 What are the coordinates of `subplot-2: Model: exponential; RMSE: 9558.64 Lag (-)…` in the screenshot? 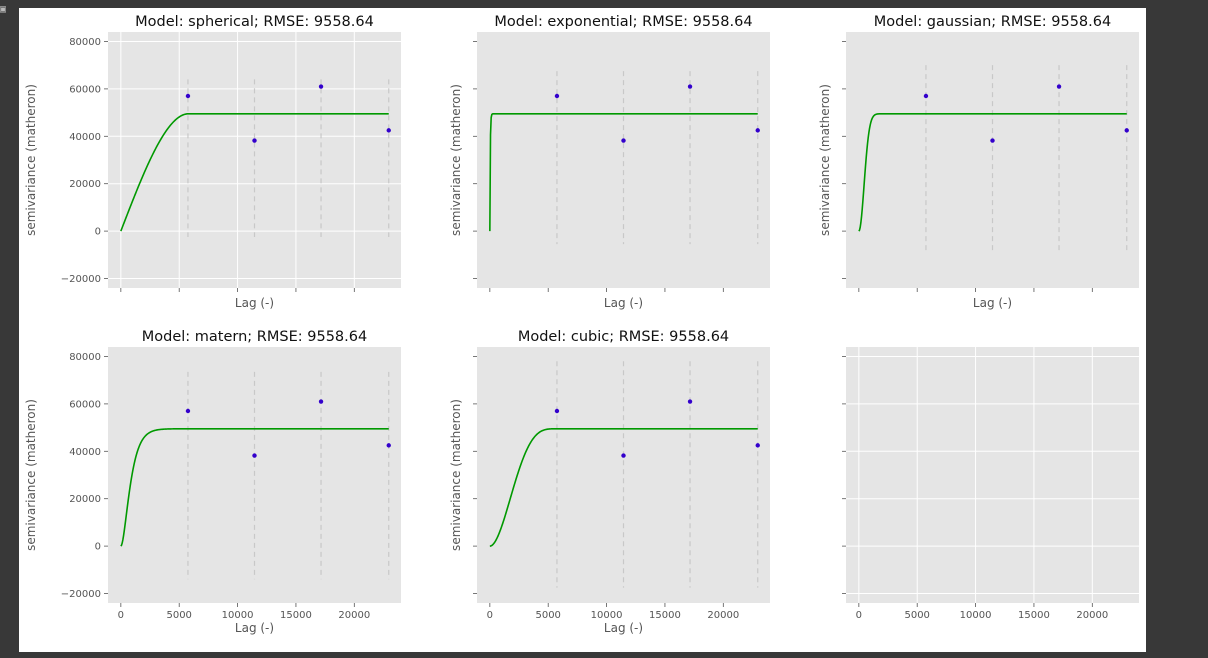 It's located at (609, 162).